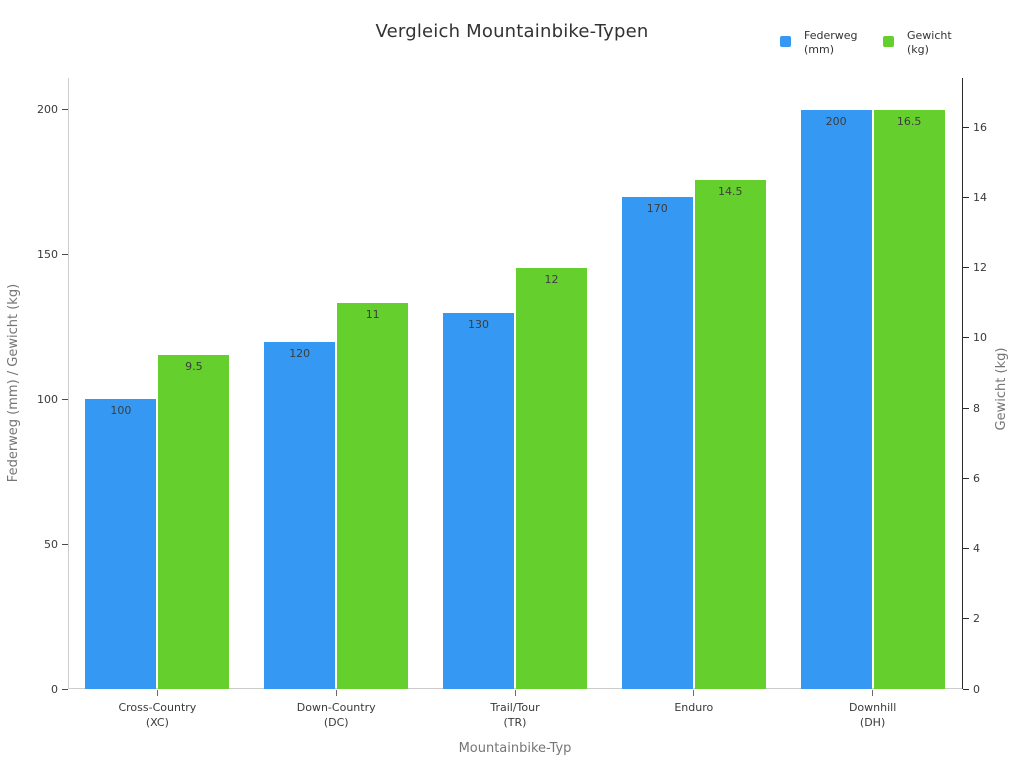 Image resolution: width=1024 pixels, height=768 pixels. What do you see at coordinates (872, 715) in the screenshot?
I see `x-category-label: Downhill (DH)` at bounding box center [872, 715].